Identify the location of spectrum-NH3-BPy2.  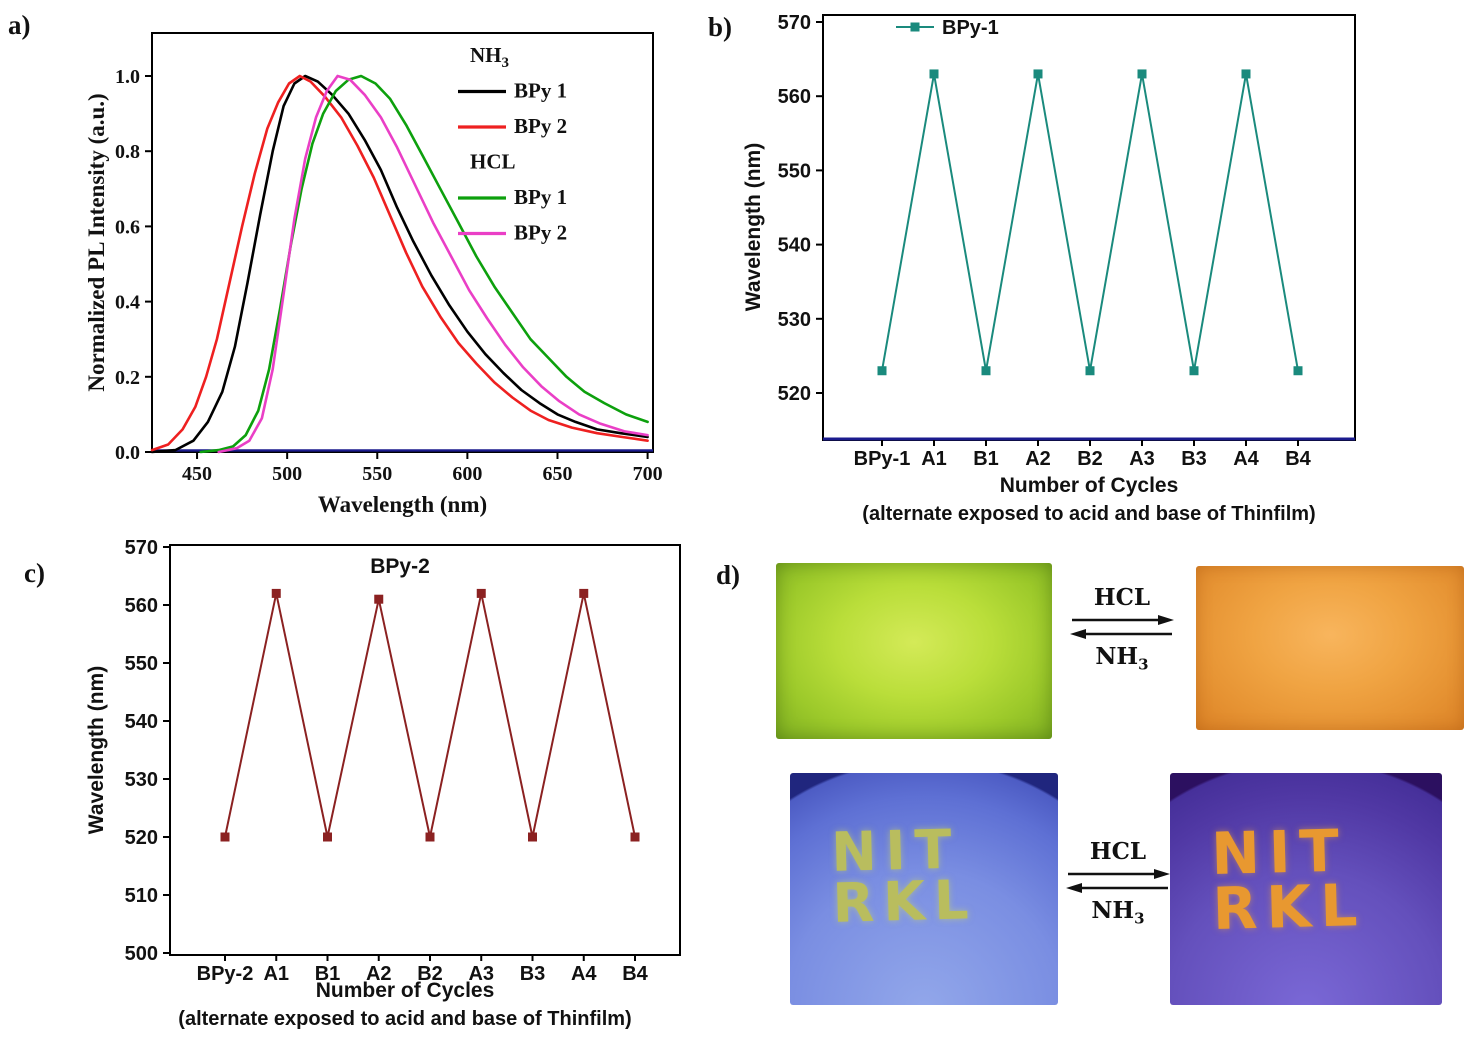
(399, 263).